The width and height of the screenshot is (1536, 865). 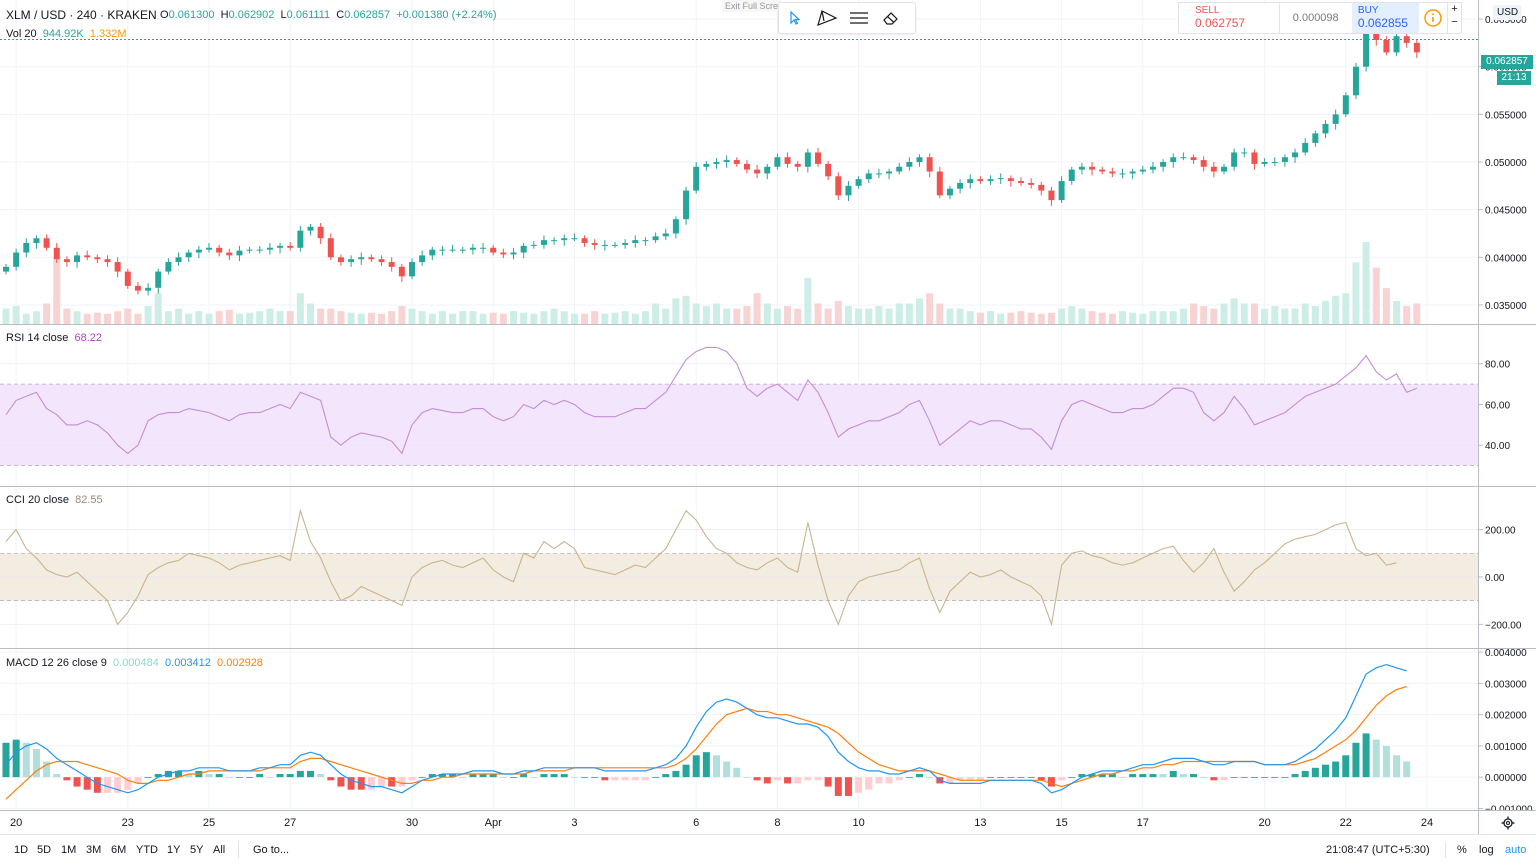 I want to click on eraser-tool-button, so click(x=891, y=18).